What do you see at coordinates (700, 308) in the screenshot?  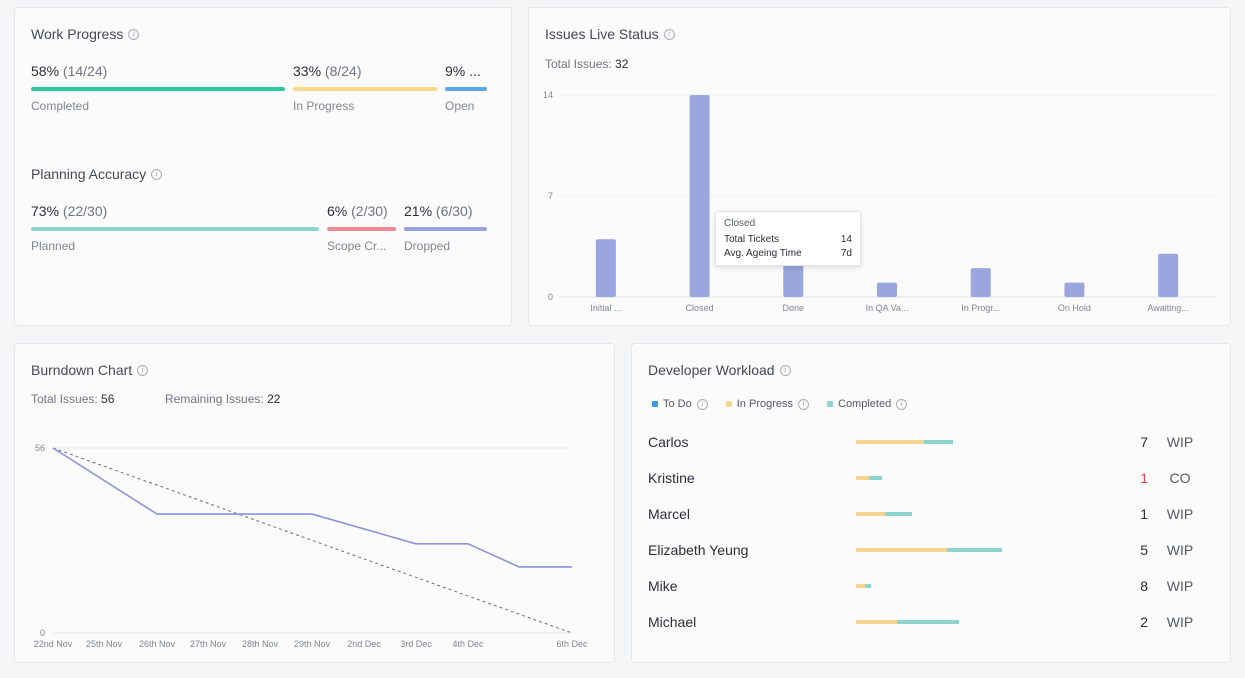 I see `x-tick-label: Closed` at bounding box center [700, 308].